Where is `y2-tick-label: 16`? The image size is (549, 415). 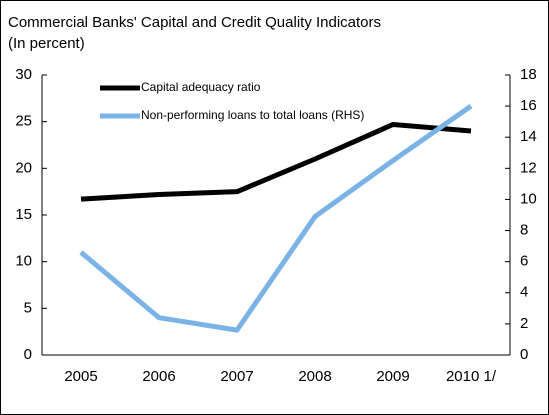 y2-tick-label: 16 is located at coordinates (528, 105).